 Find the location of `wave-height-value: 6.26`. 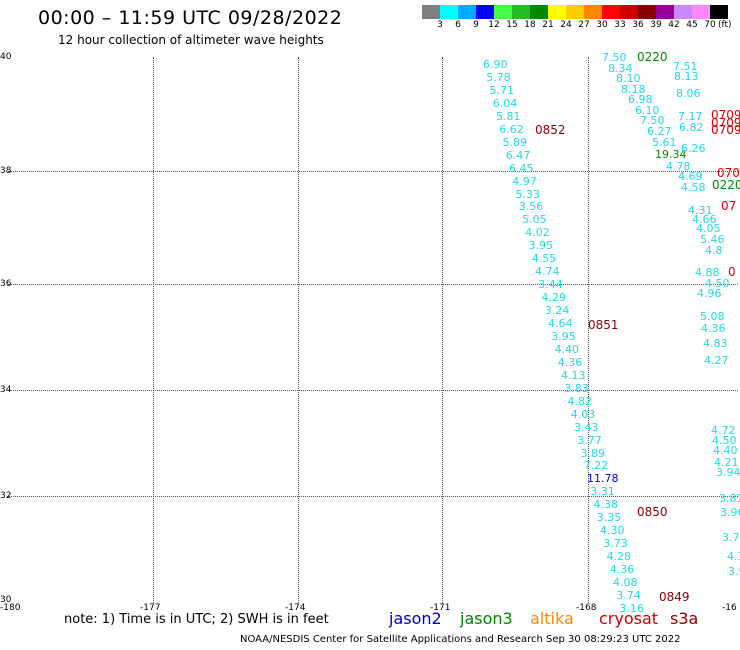

wave-height-value: 6.26 is located at coordinates (693, 148).